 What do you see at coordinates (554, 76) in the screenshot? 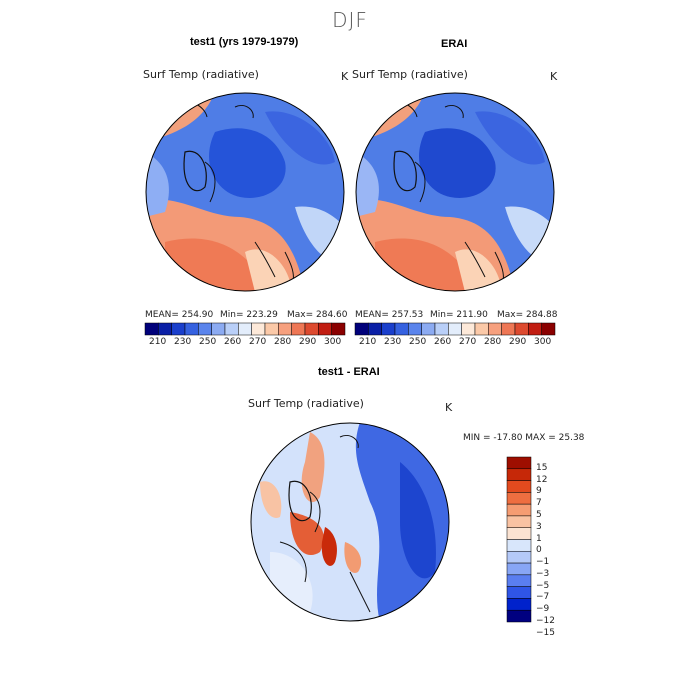
I see `right-units-label: K` at bounding box center [554, 76].